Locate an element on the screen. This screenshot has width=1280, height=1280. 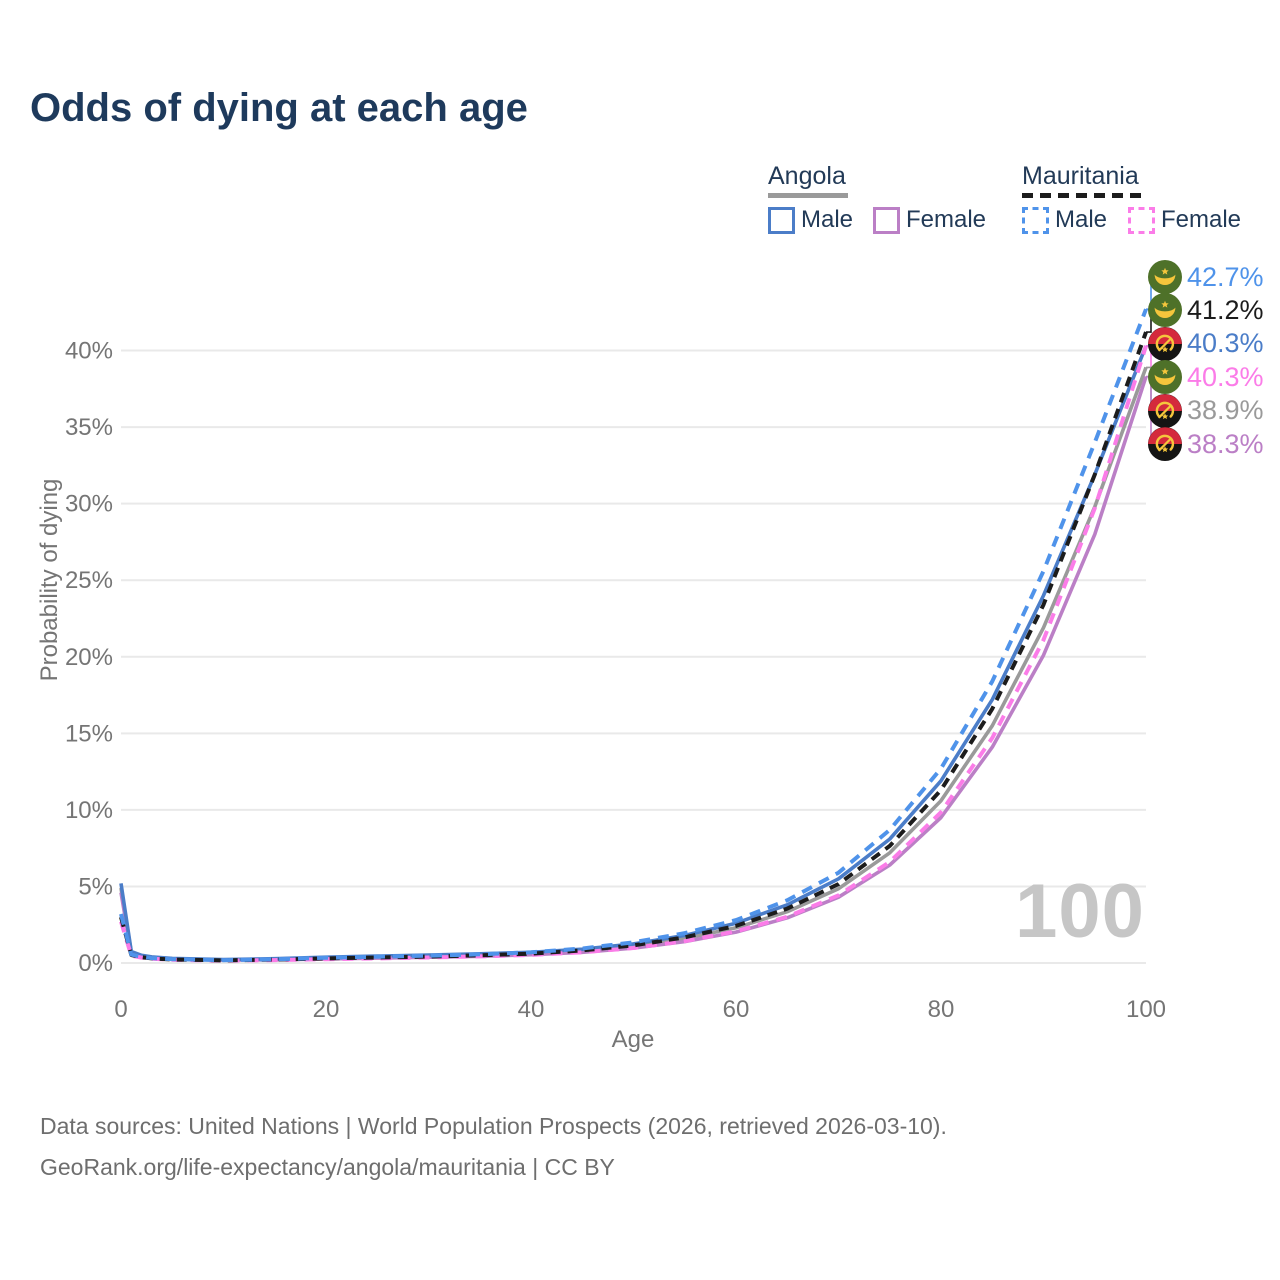
end-label-mauritania-total: 41.2% is located at coordinates (1206, 310).